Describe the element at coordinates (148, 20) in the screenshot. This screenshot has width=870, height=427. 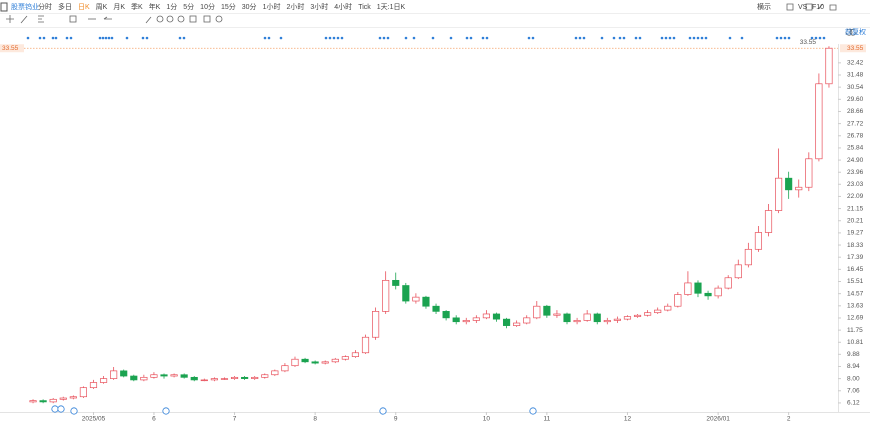
I see `pen-tool` at that location.